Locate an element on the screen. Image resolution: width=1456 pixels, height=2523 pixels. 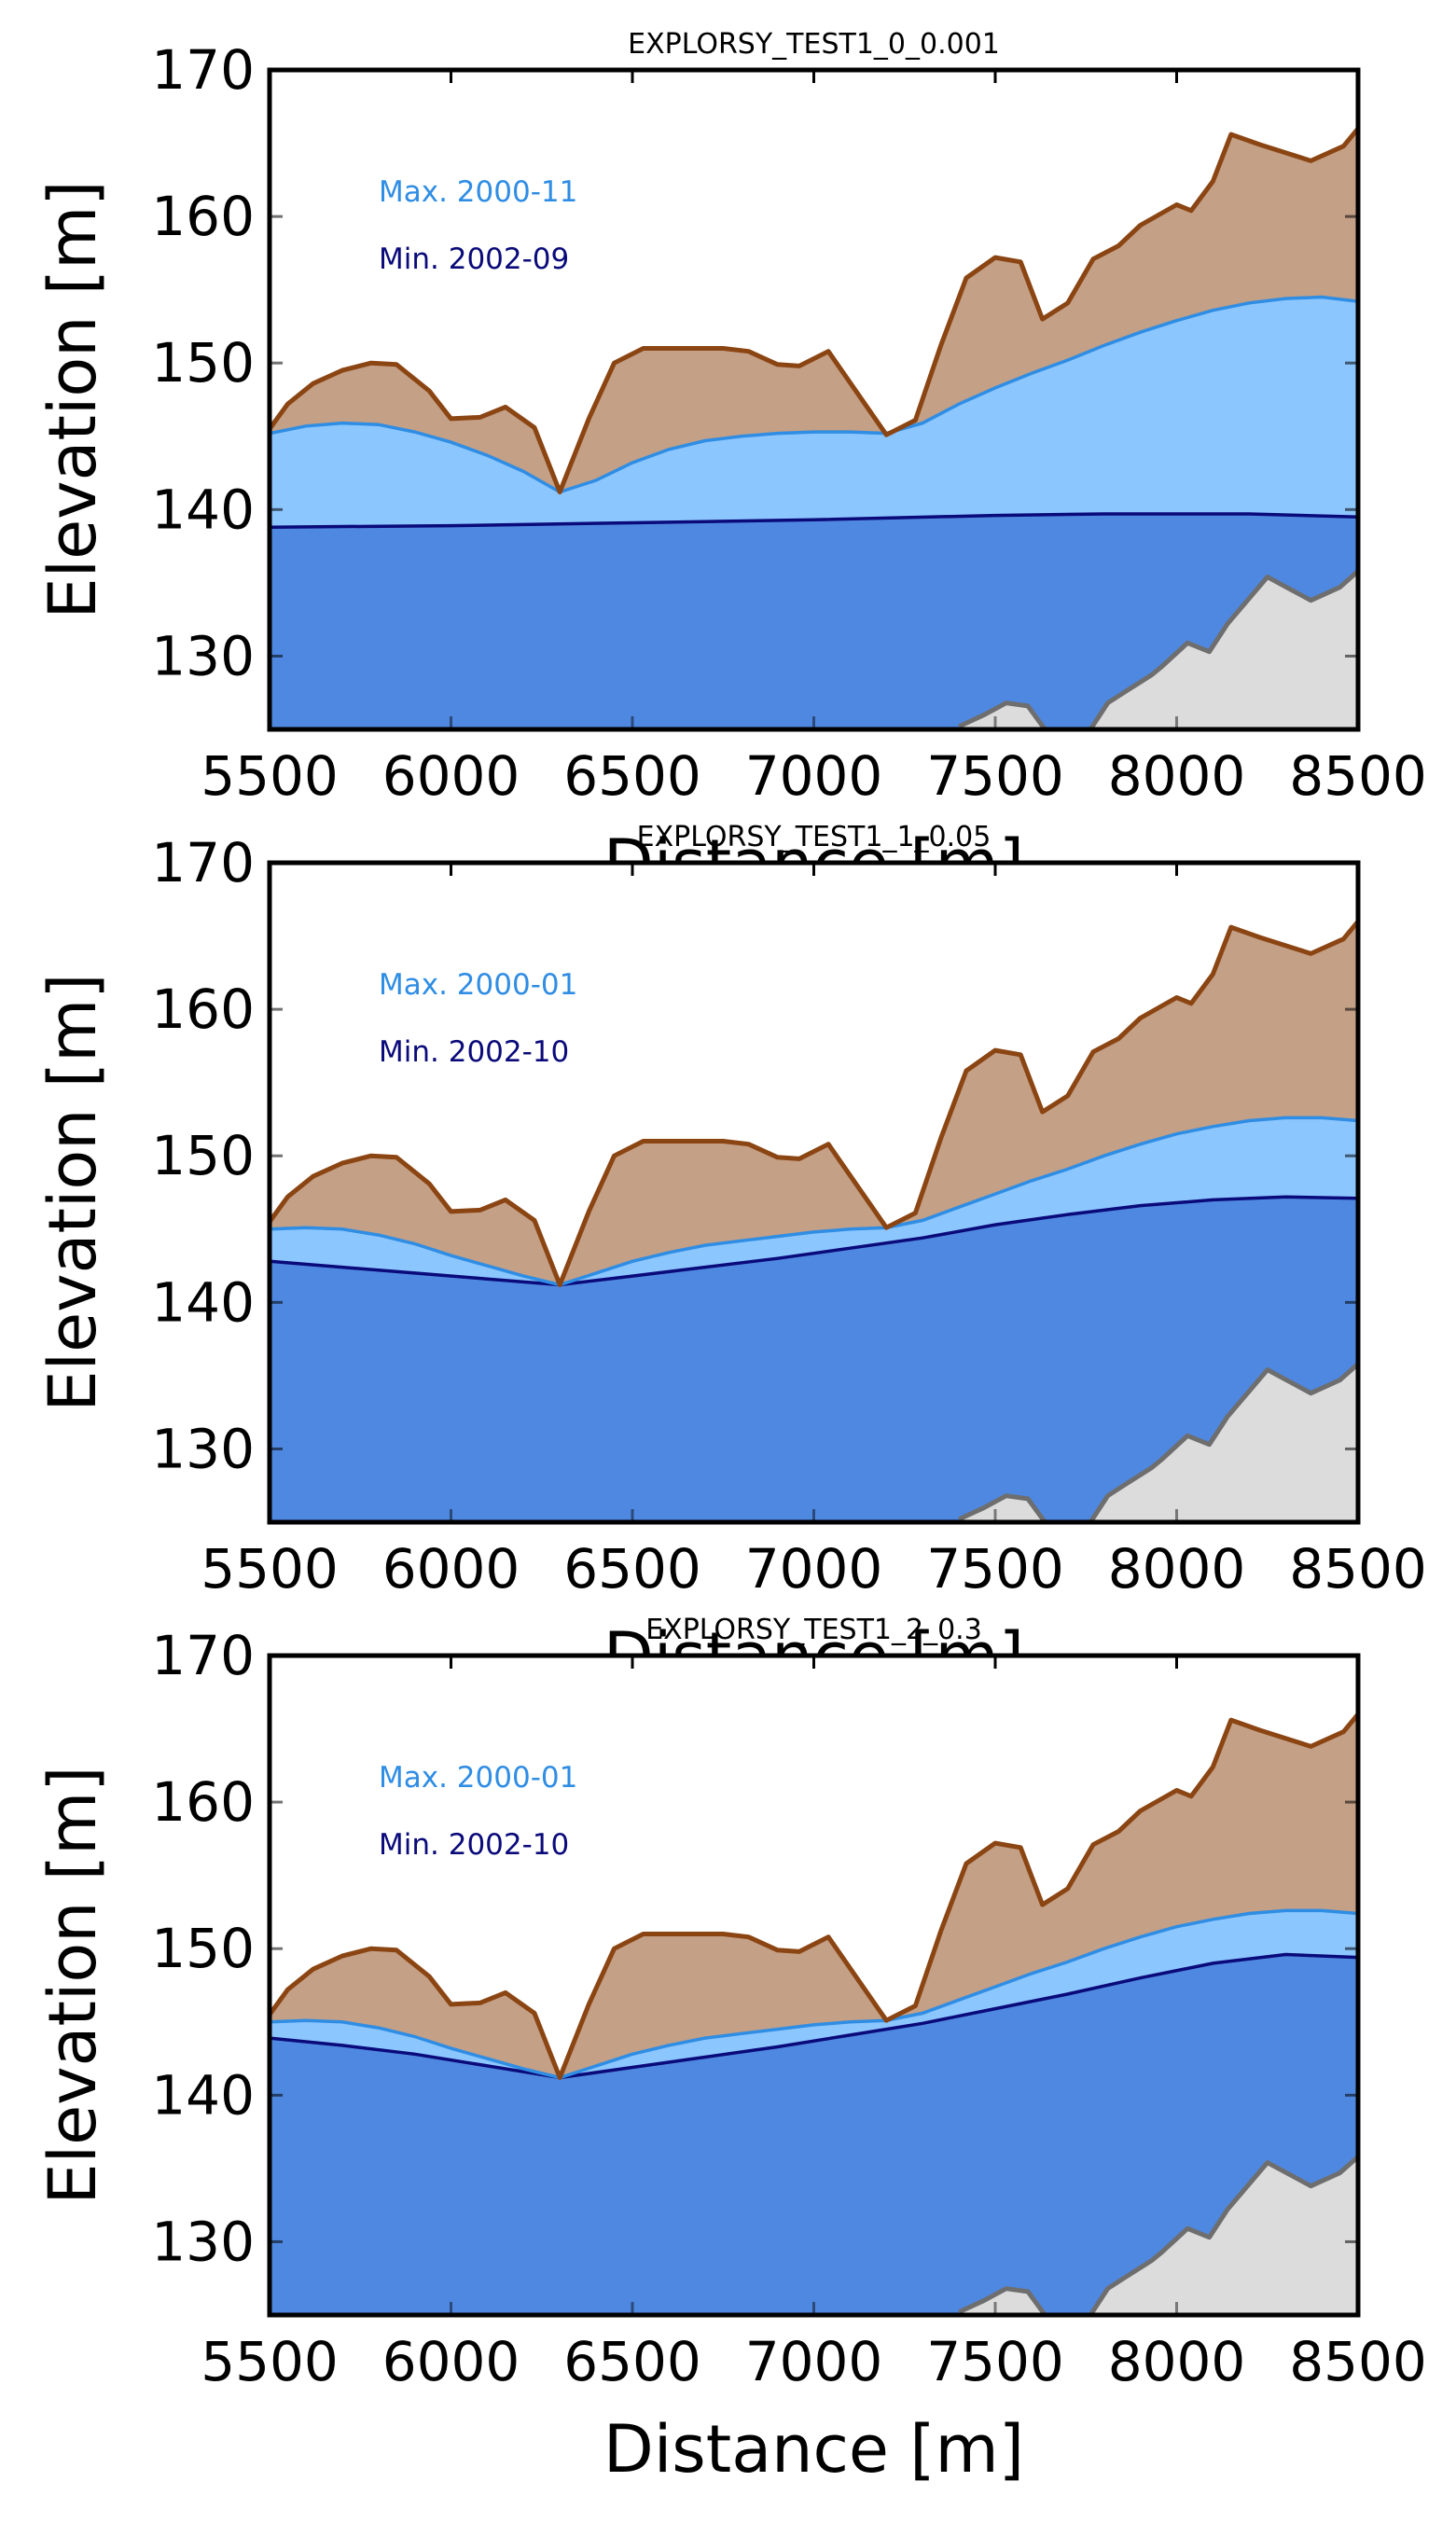
panel-title: EXPLORSY_TEST1_1_0.05 is located at coordinates (814, 837).